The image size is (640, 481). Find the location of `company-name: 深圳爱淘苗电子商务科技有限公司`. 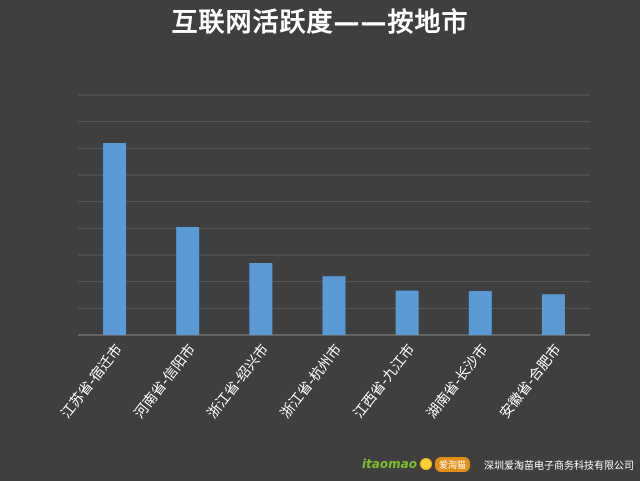

company-name: 深圳爱淘苗电子商务科技有限公司 is located at coordinates (559, 466).